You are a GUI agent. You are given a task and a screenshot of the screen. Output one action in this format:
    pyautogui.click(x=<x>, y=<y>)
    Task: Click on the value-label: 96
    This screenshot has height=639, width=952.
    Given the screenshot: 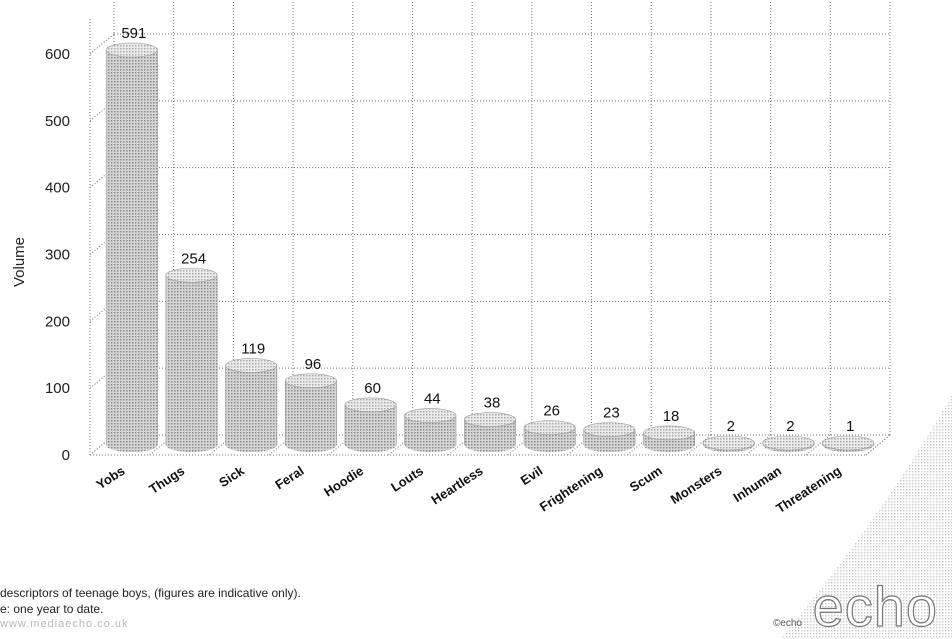 What is the action you would take?
    pyautogui.click(x=313, y=364)
    